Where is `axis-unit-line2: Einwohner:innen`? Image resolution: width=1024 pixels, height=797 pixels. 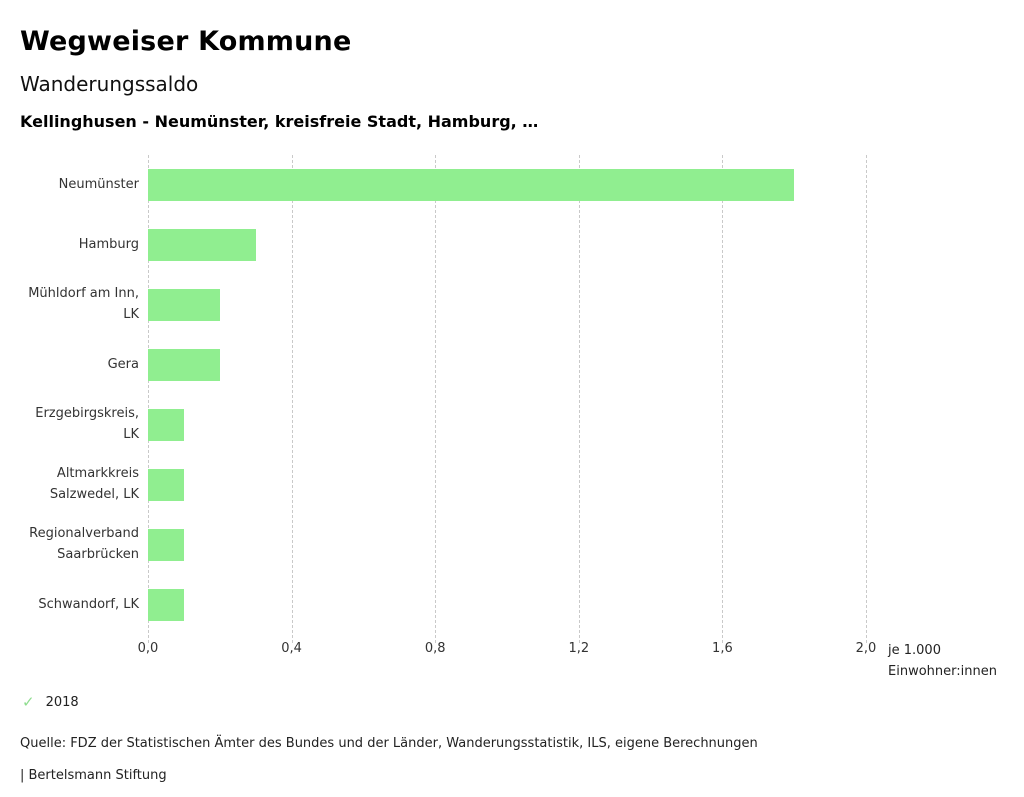
axis-unit-line2: Einwohner:innen is located at coordinates (942, 671).